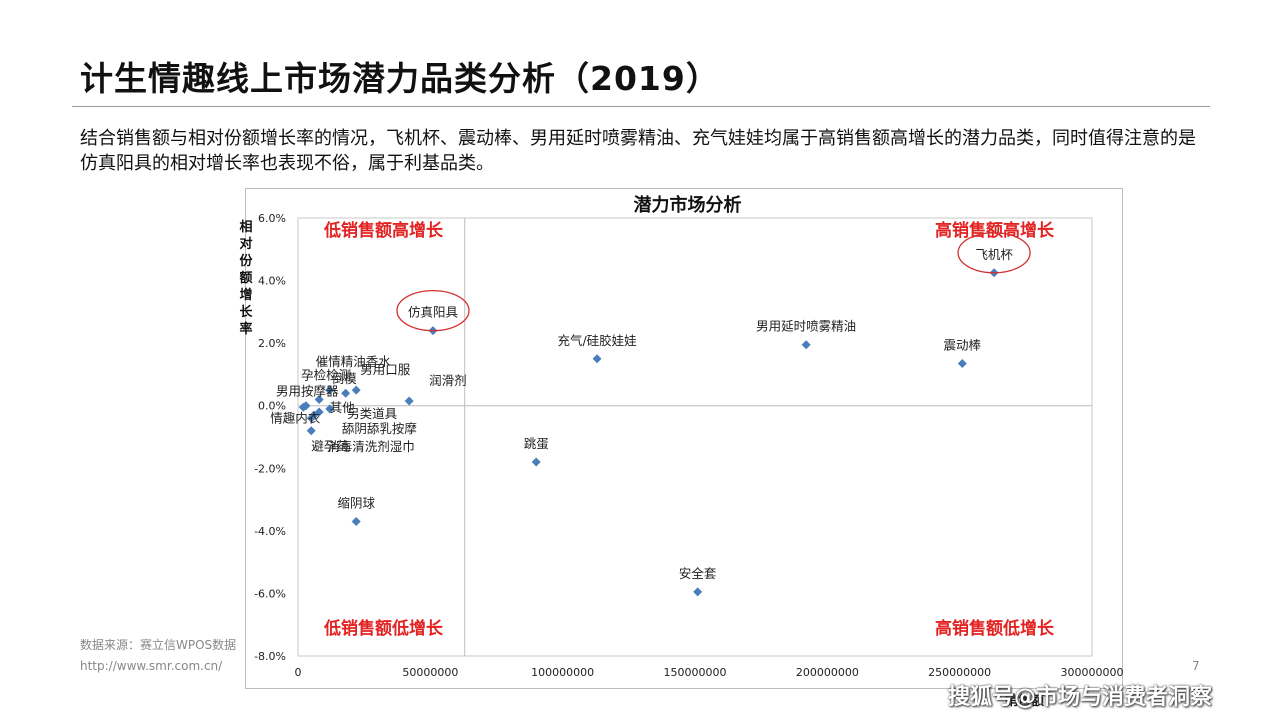 The height and width of the screenshot is (720, 1280). Describe the element at coordinates (1092, 672) in the screenshot. I see `x-tick-label: 300000000` at that location.